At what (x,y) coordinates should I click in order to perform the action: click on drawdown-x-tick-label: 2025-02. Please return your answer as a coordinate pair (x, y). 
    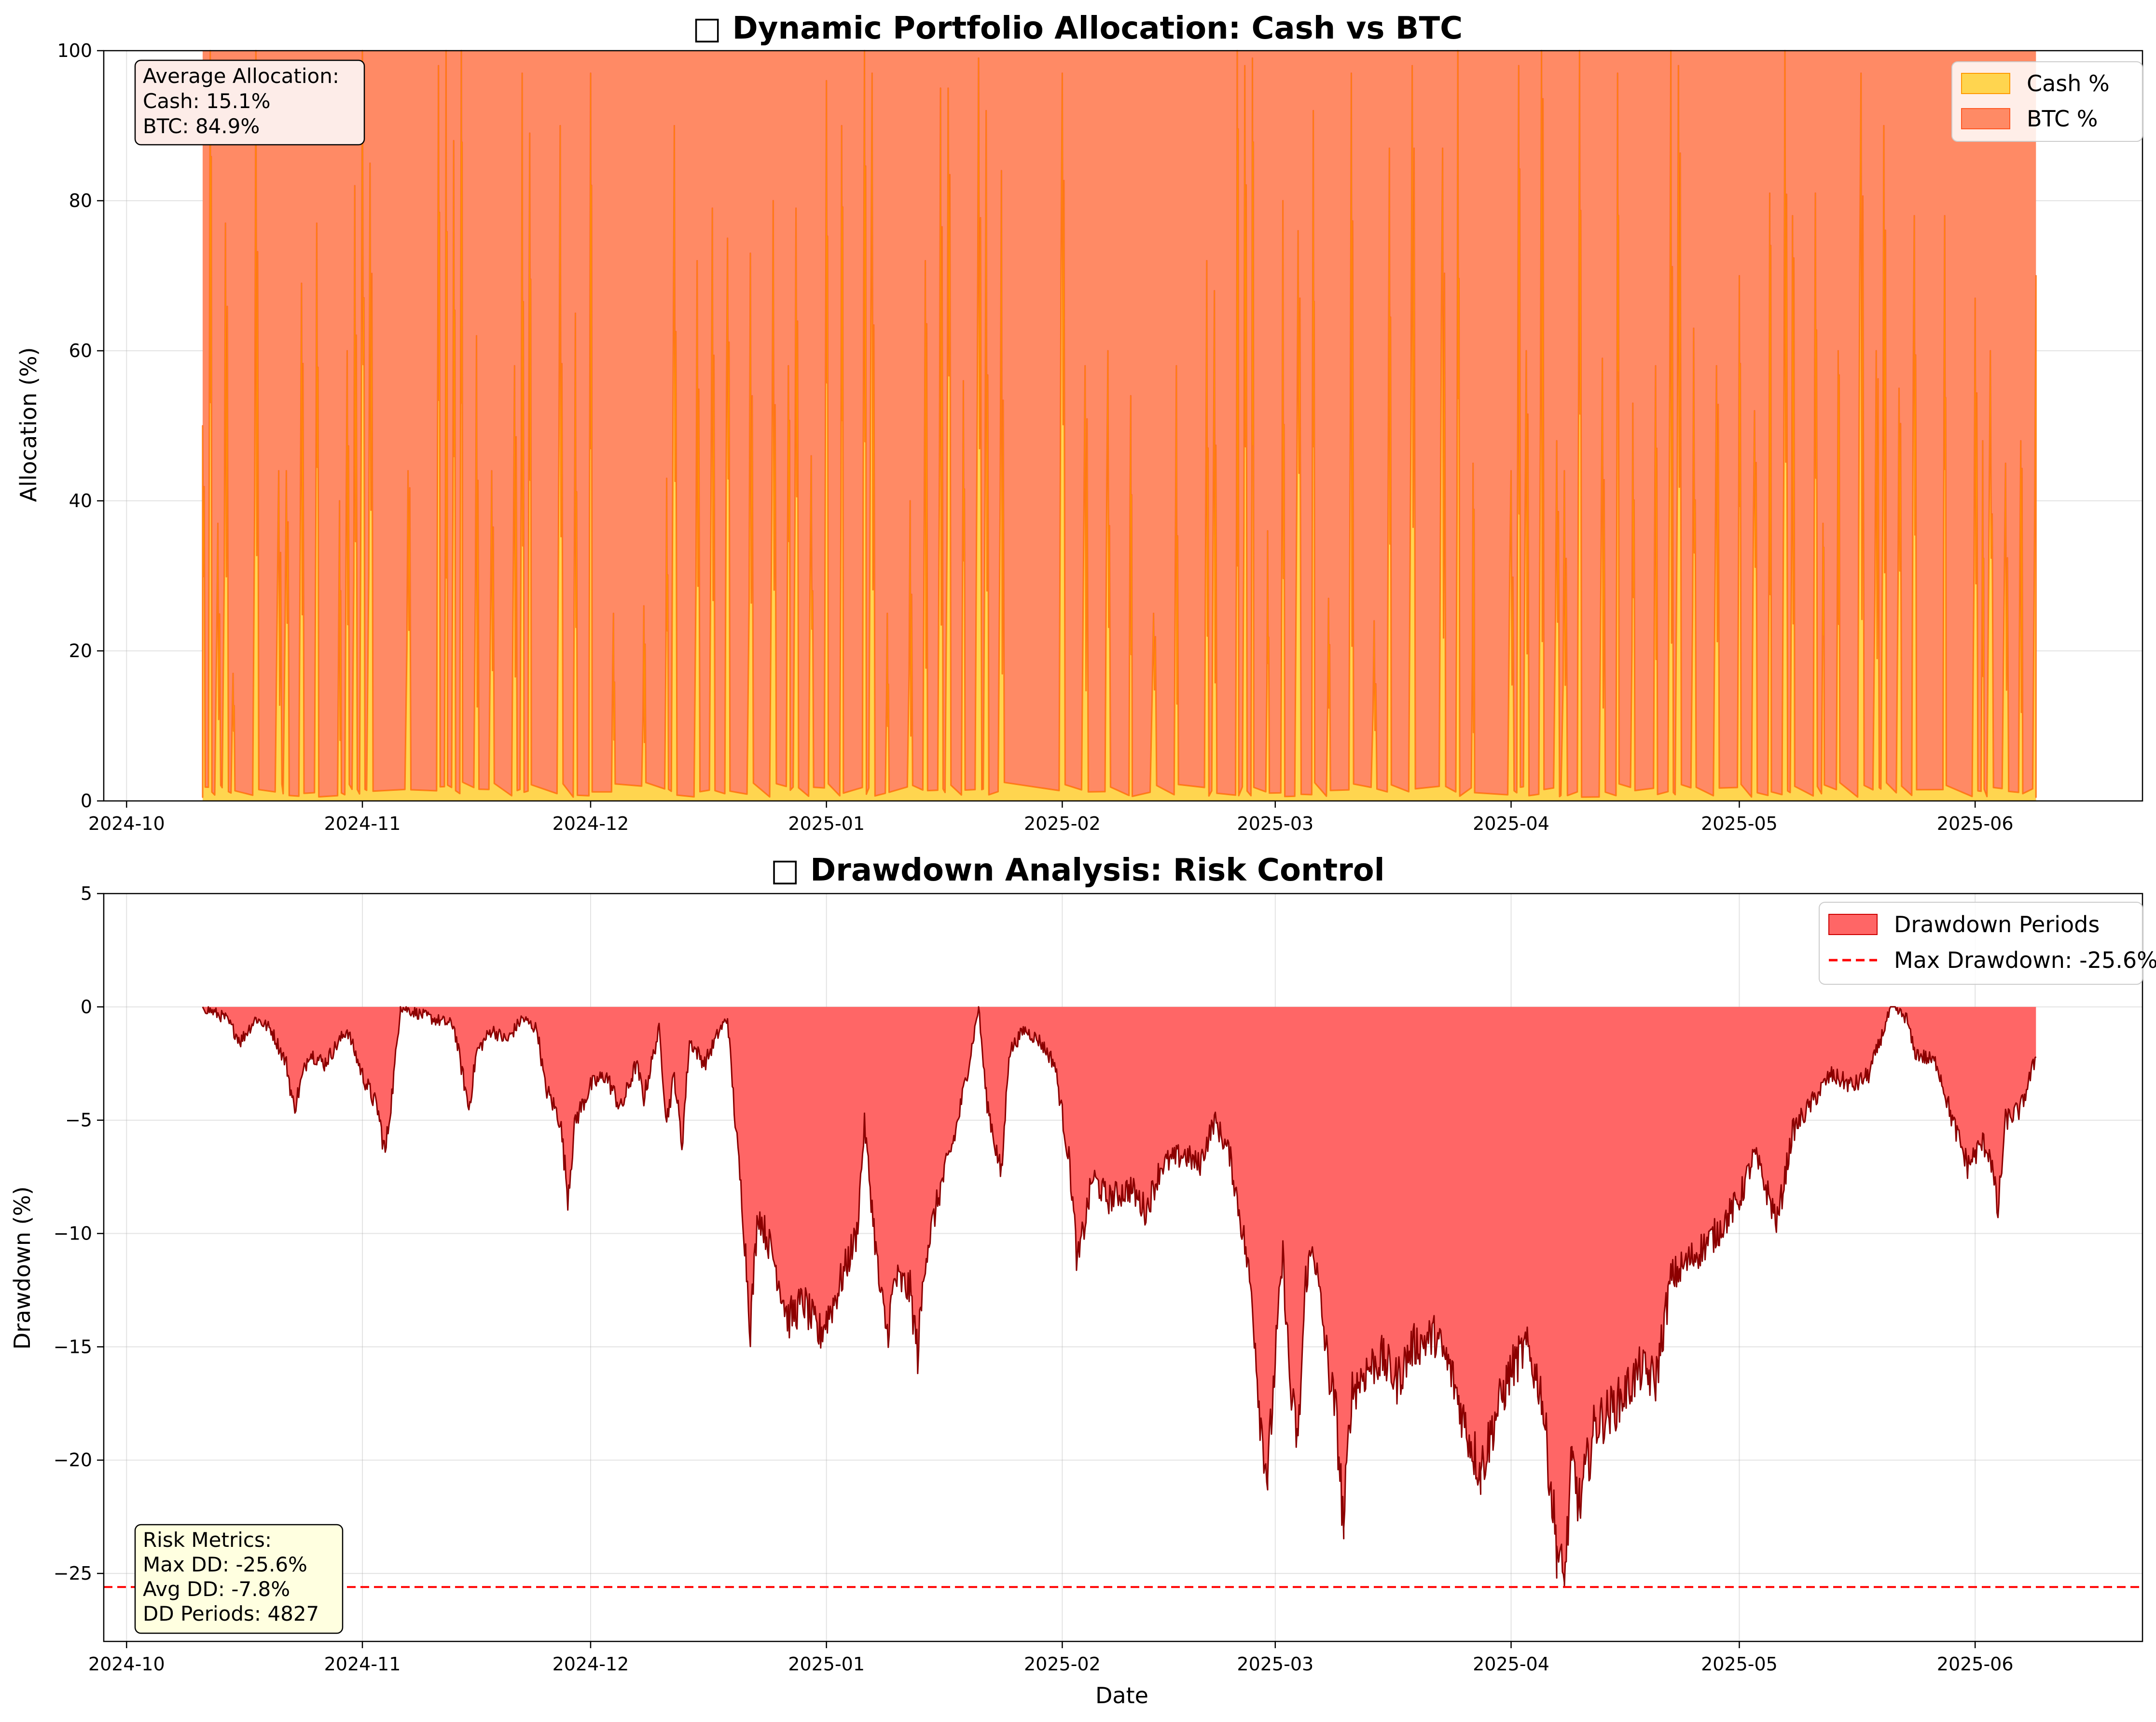
    Looking at the image, I should click on (1062, 1664).